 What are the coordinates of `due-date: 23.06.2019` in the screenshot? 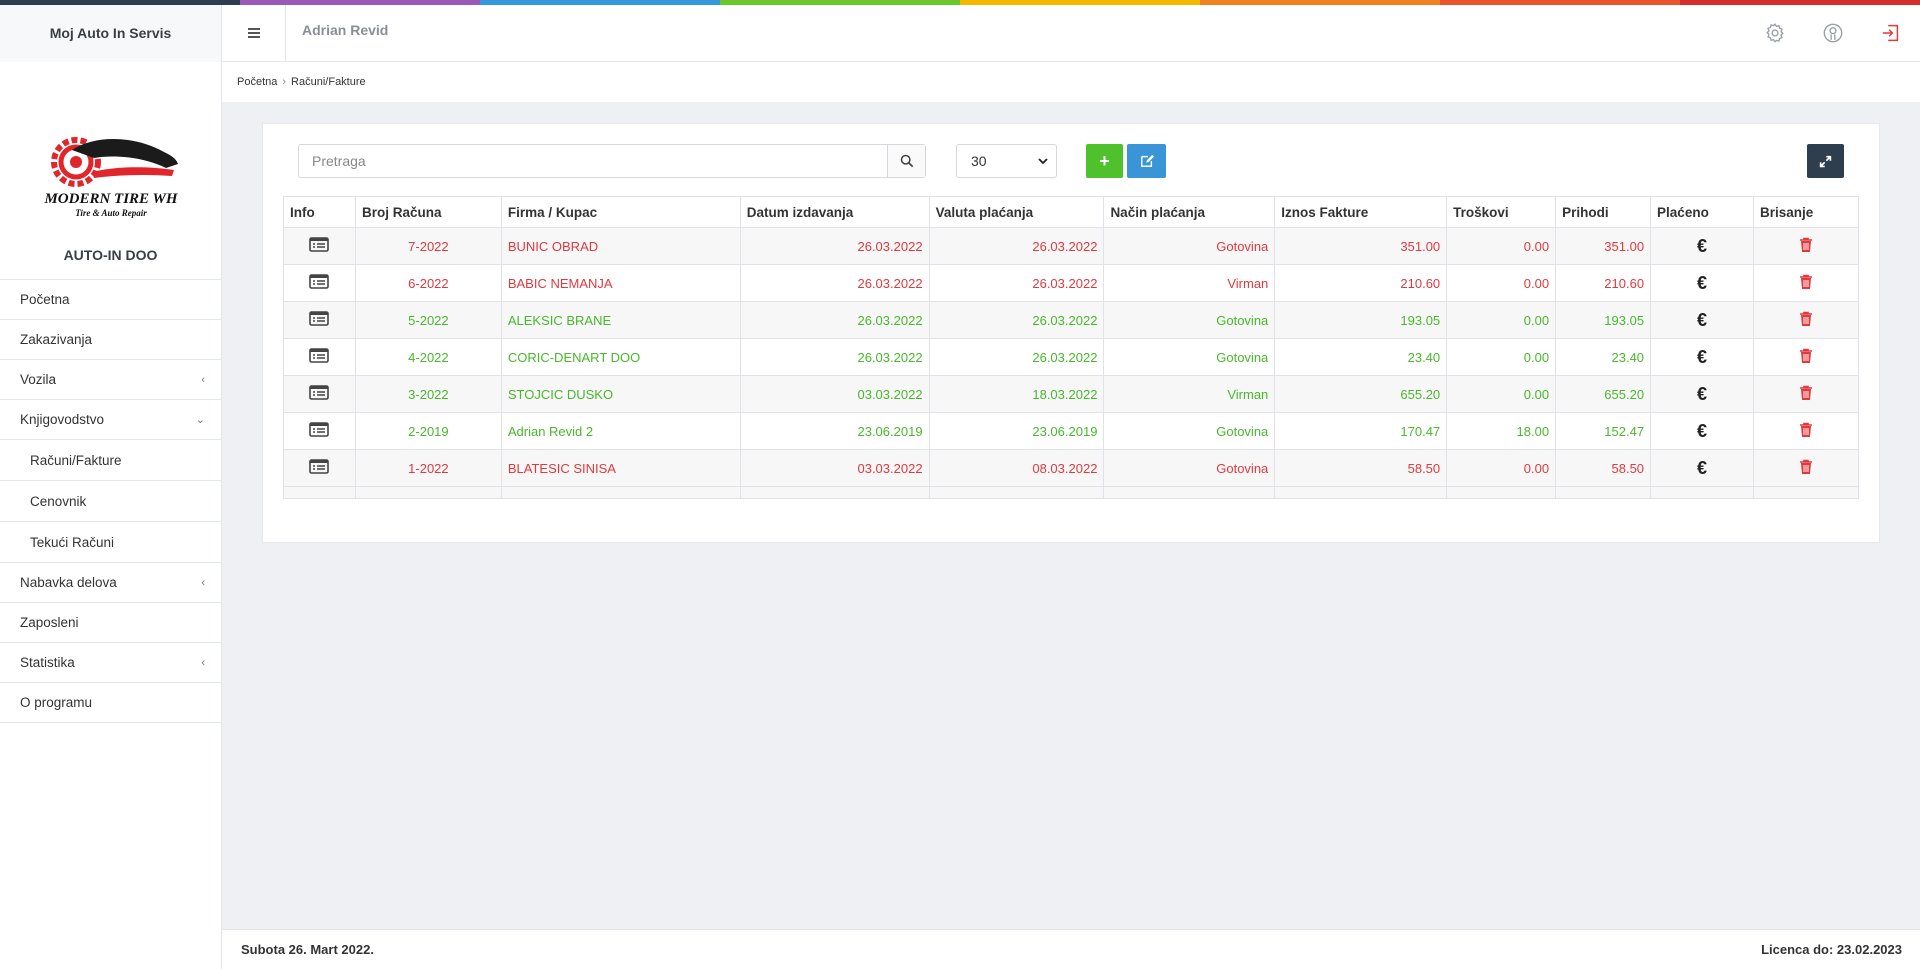 It's located at (1016, 431).